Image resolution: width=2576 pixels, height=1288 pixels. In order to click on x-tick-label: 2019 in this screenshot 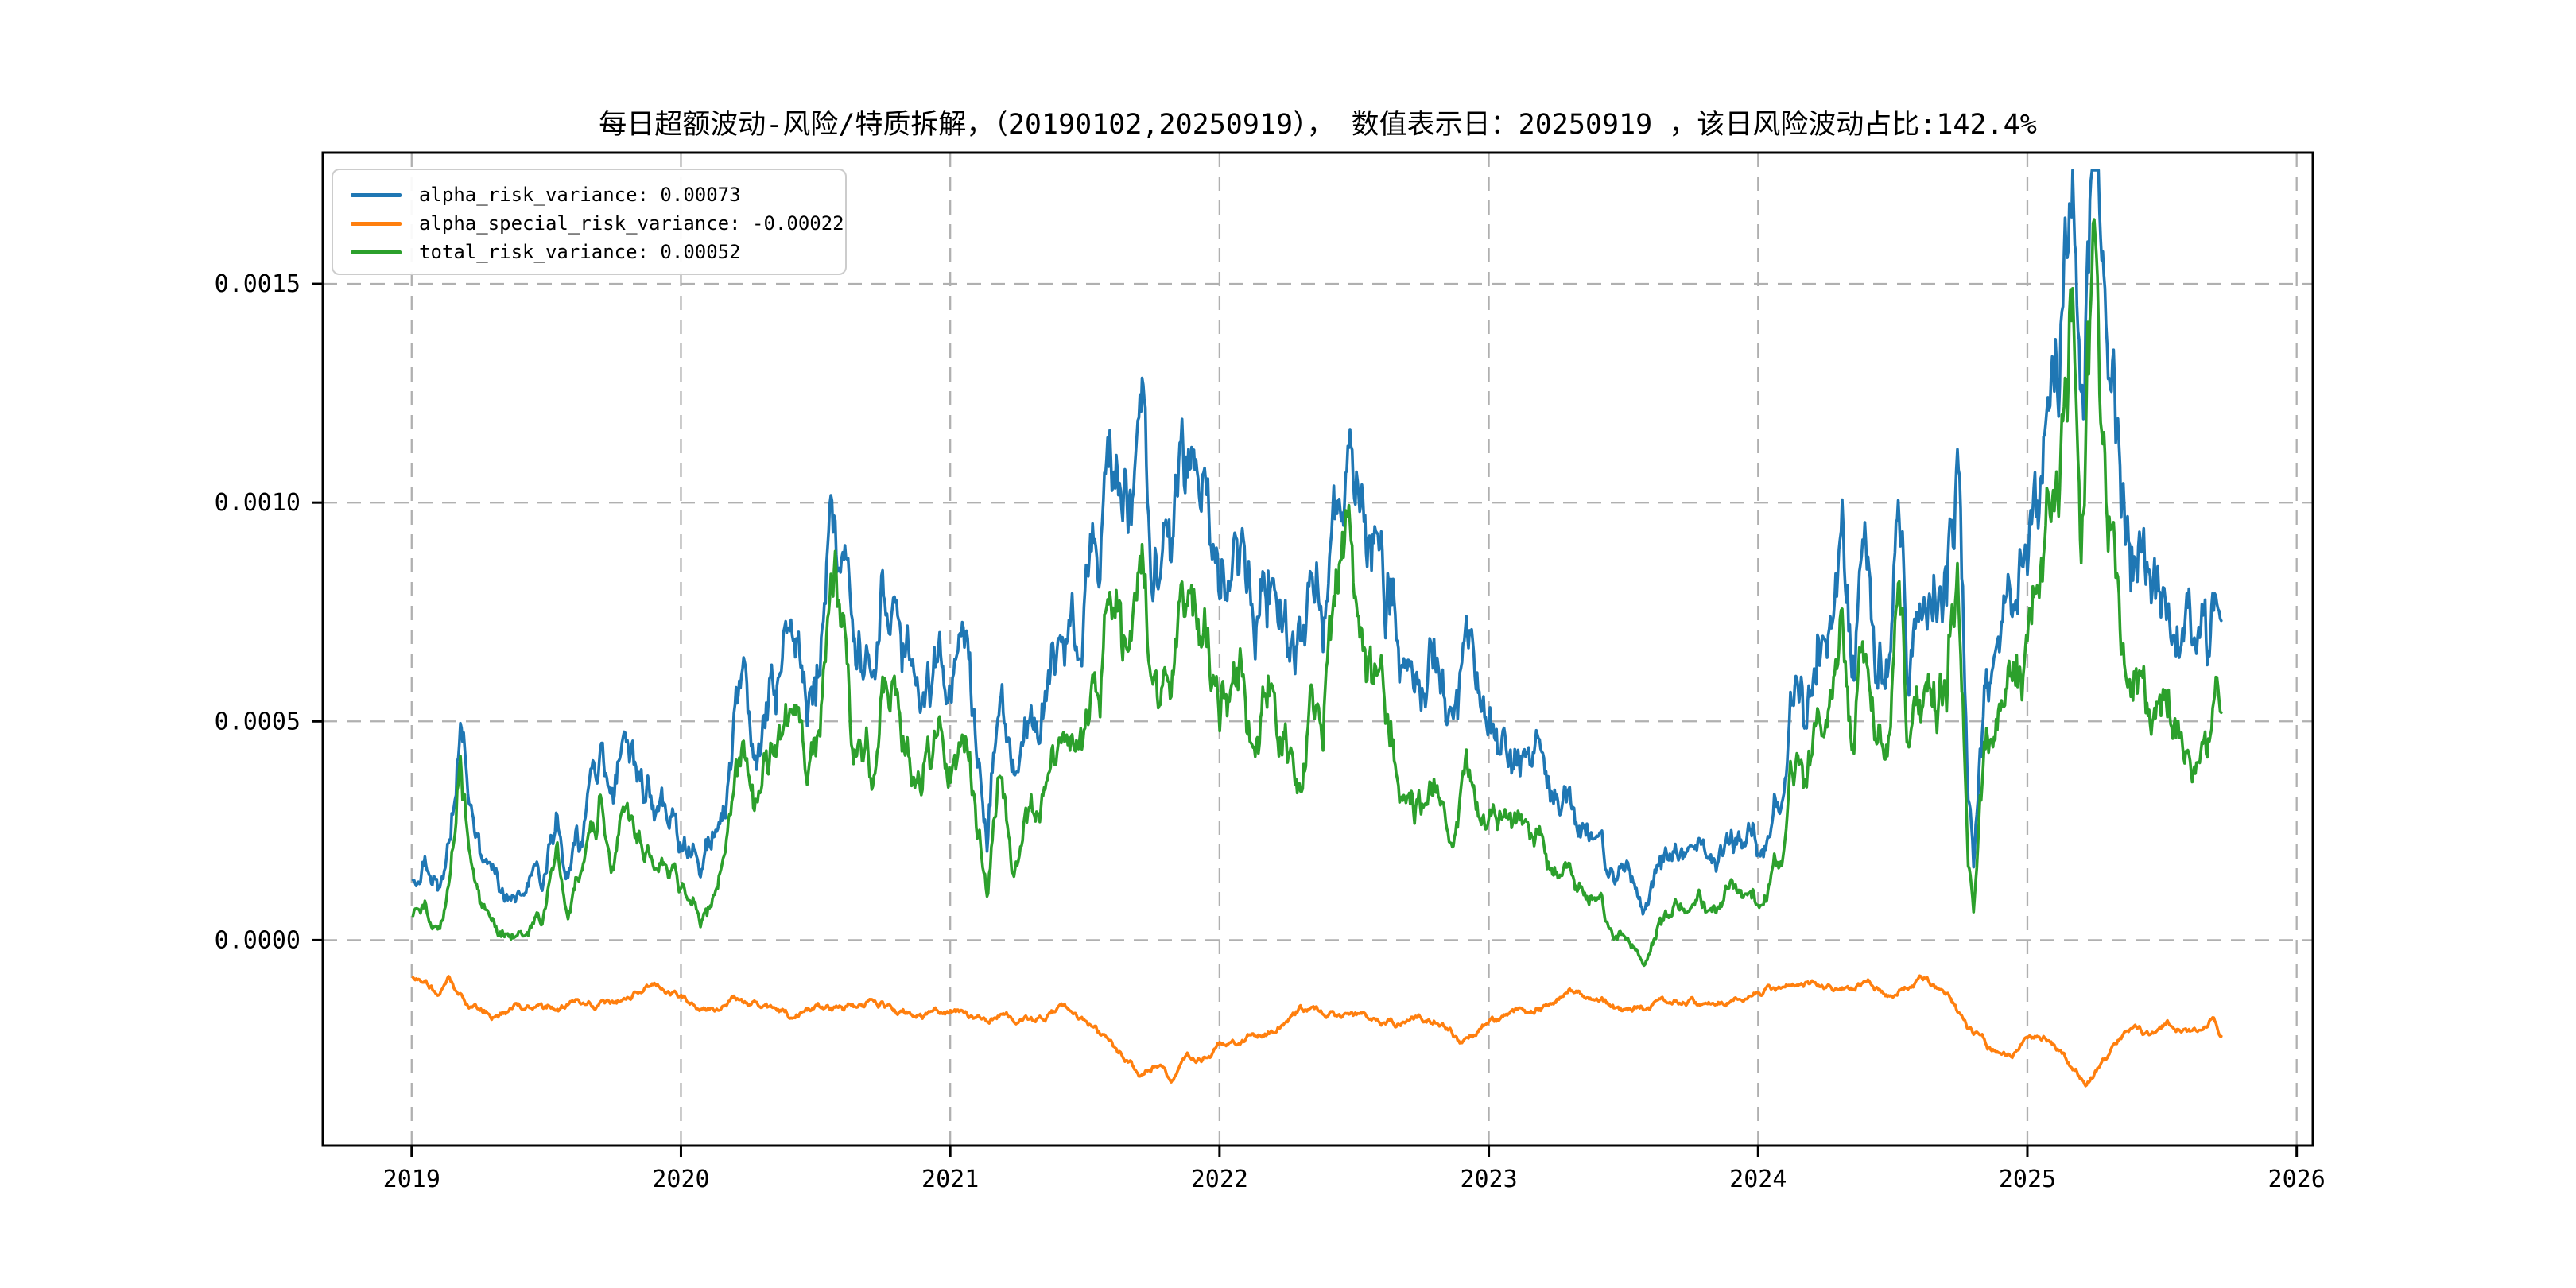, I will do `click(412, 1179)`.